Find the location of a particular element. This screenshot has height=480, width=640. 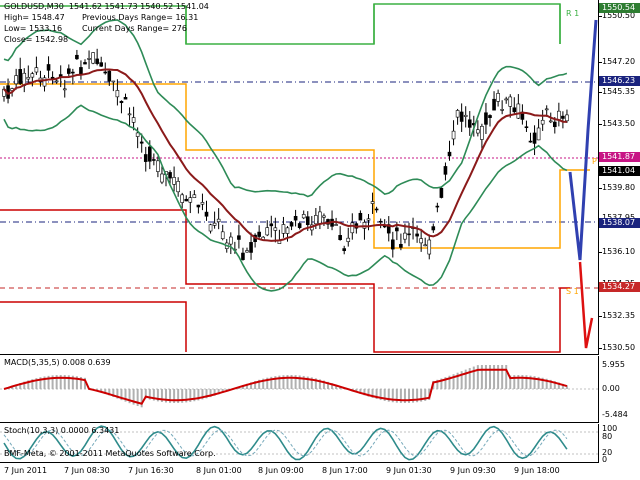

pivot-label: P is located at coordinates (594, 161).